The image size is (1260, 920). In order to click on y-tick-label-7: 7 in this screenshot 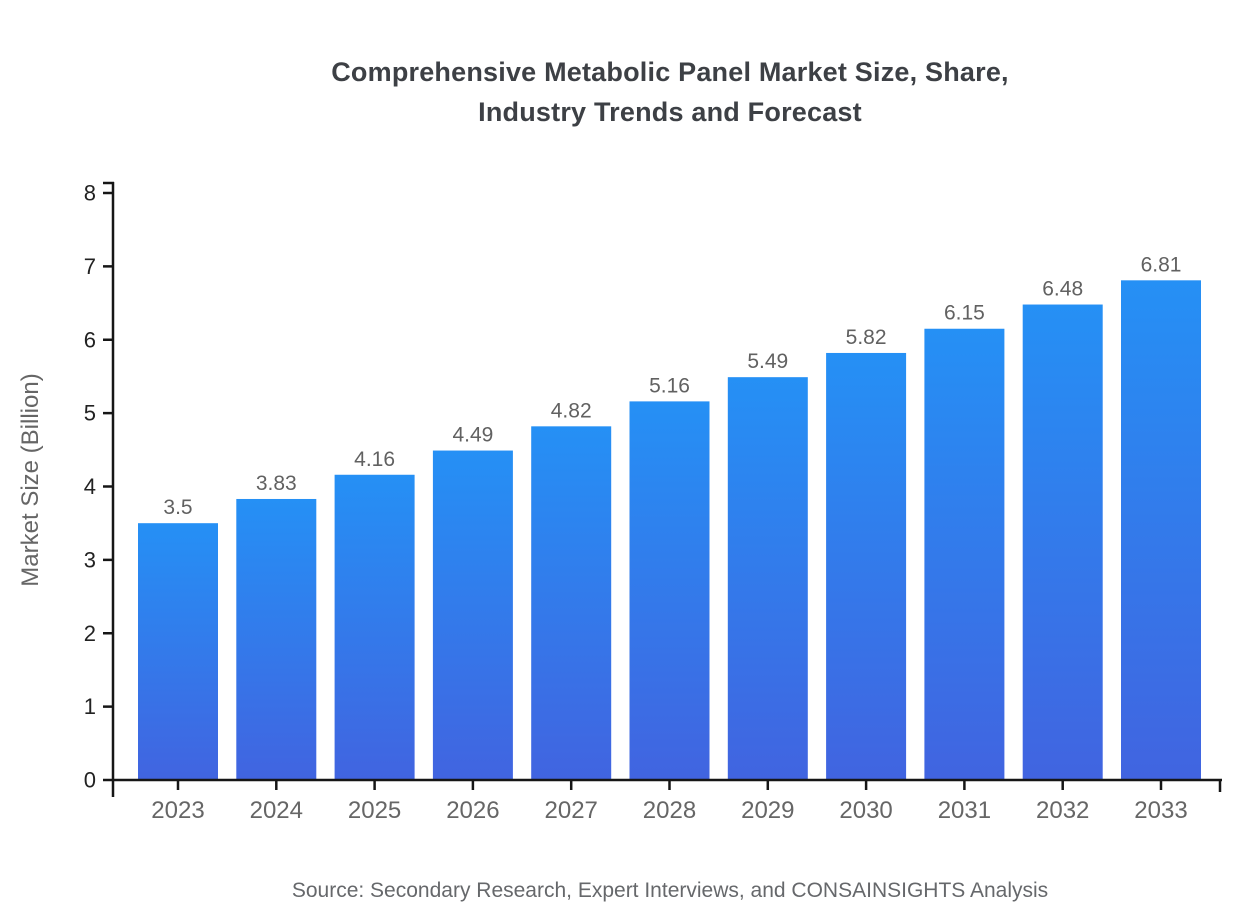, I will do `click(90, 266)`.